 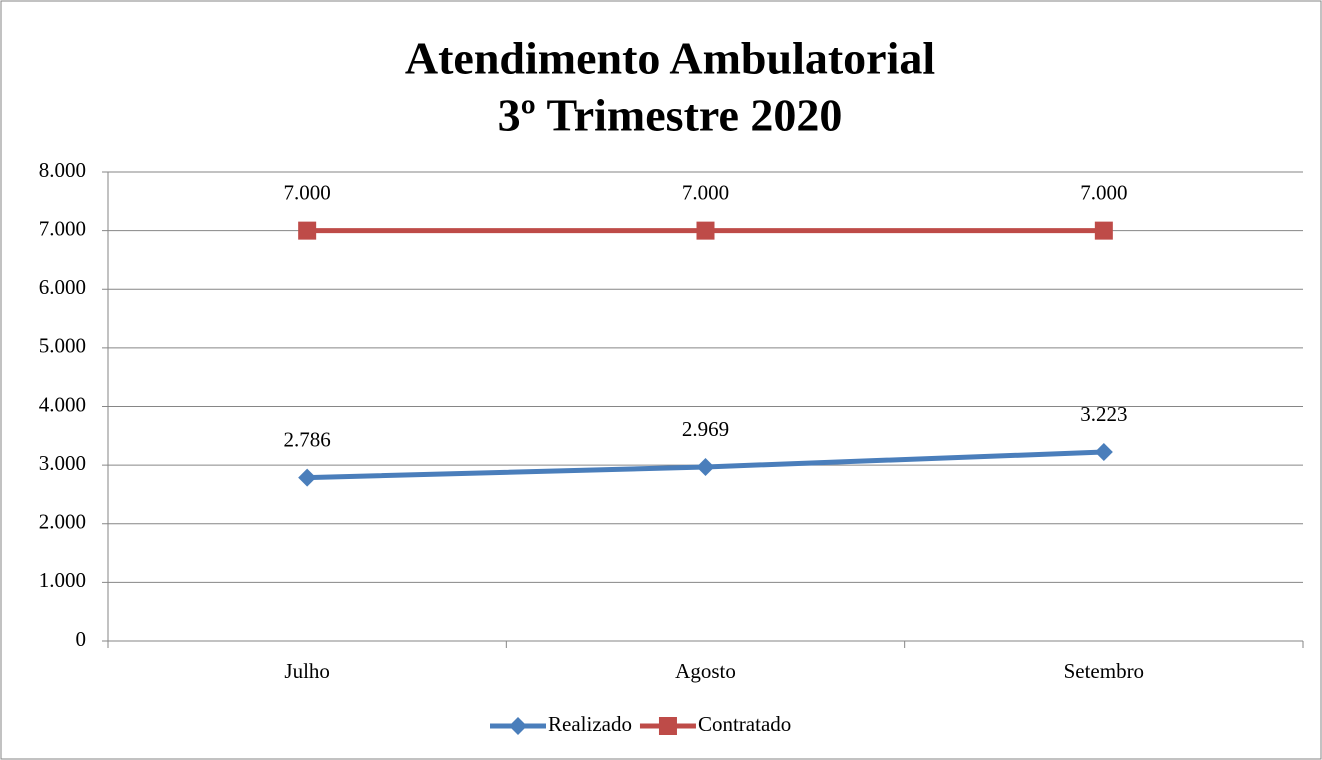 What do you see at coordinates (62, 522) in the screenshot?
I see `y-tick-label: 2.000` at bounding box center [62, 522].